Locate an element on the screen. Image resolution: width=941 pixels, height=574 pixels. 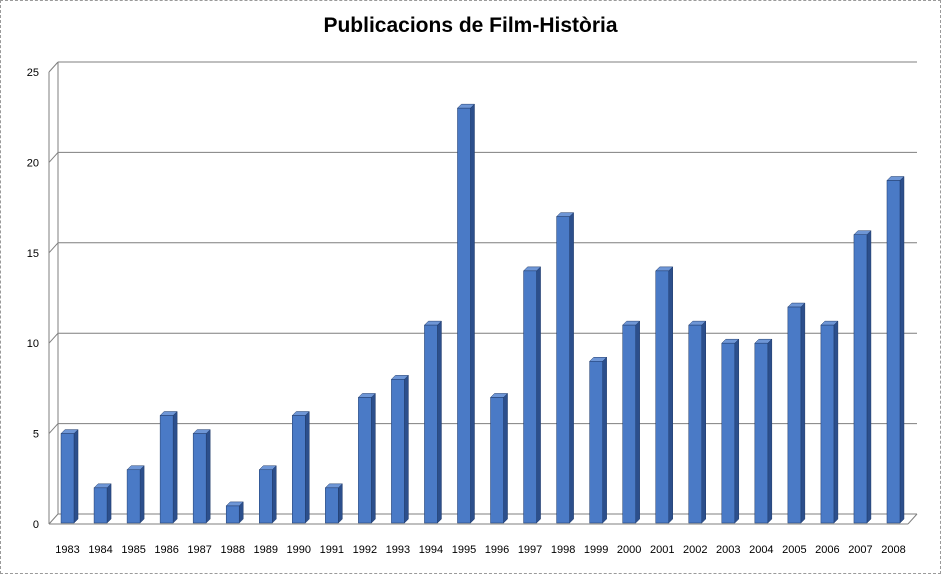
bar-2006 is located at coordinates (829, 422).